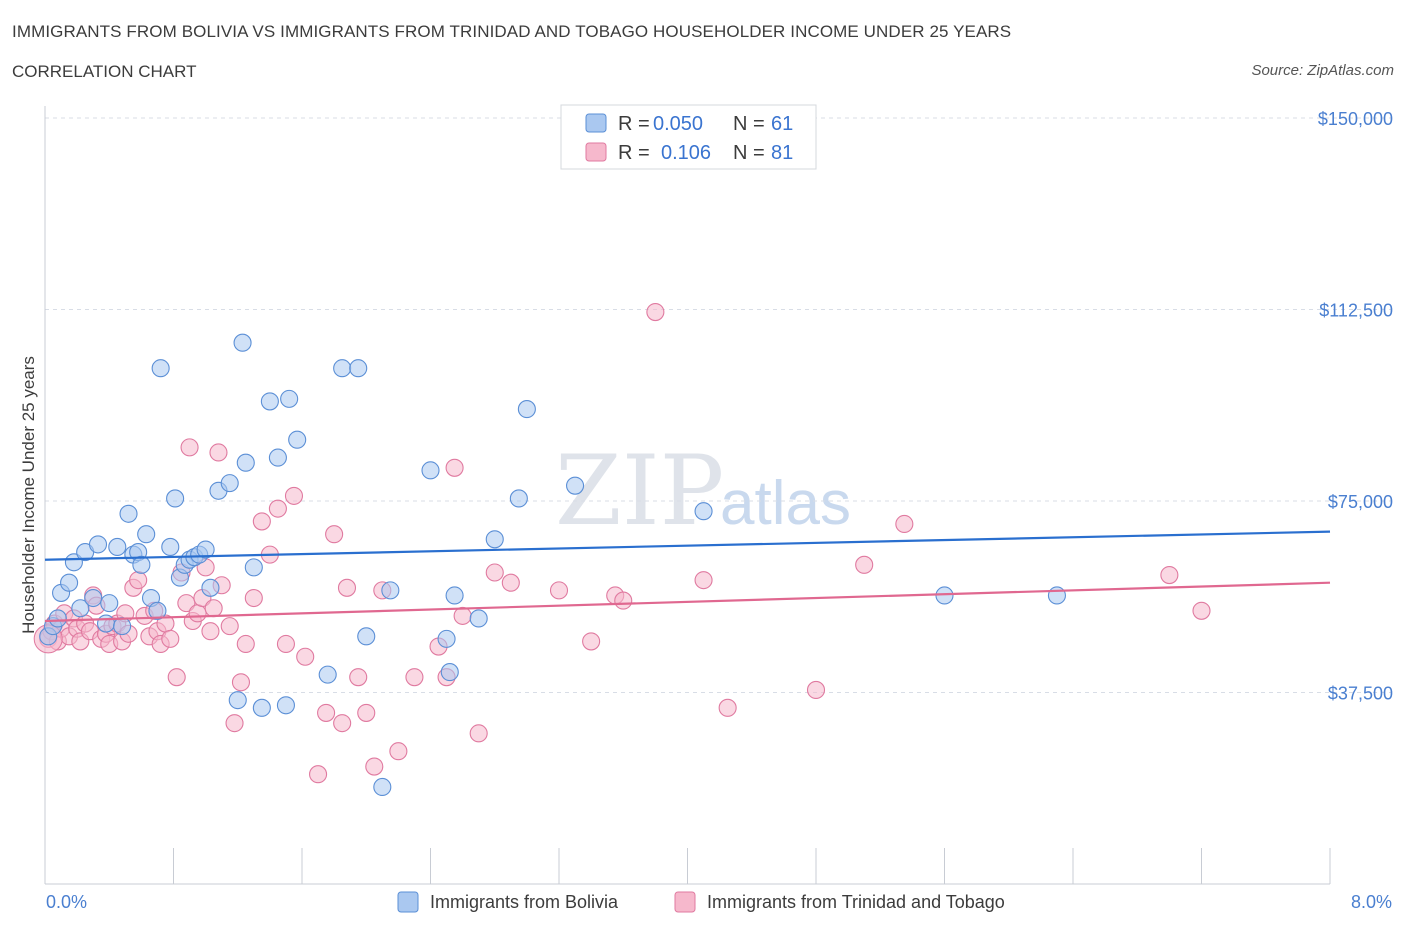  Describe the element at coordinates (596, 152) in the screenshot. I see `legend-swatch-trinidad` at that location.